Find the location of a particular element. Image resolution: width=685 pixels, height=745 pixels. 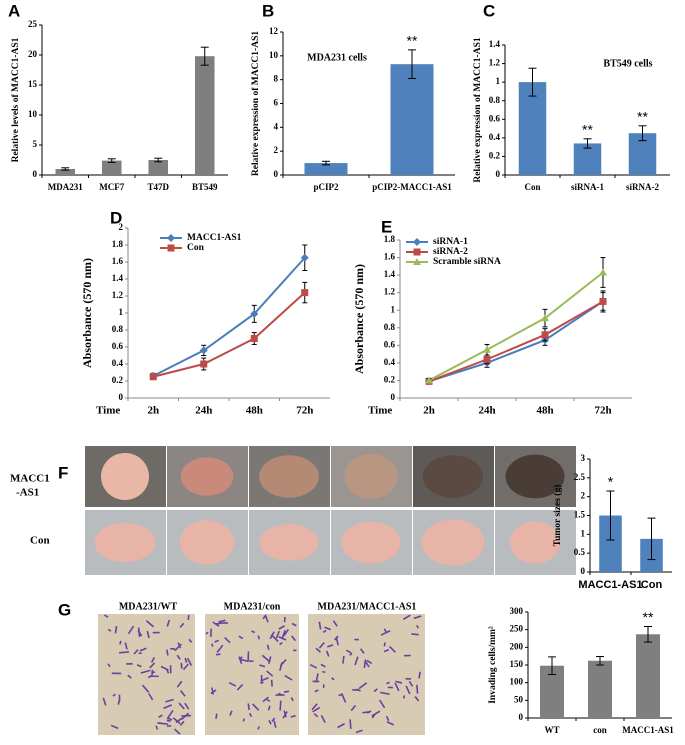

y-tick-label: 100 is located at coordinates (517, 682).